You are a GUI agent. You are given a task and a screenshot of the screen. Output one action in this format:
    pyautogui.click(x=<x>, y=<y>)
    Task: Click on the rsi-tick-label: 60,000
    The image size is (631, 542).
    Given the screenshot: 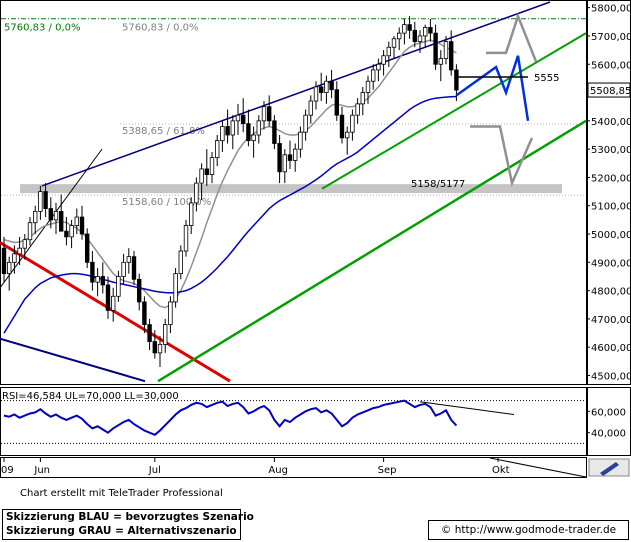 What is the action you would take?
    pyautogui.click(x=608, y=412)
    